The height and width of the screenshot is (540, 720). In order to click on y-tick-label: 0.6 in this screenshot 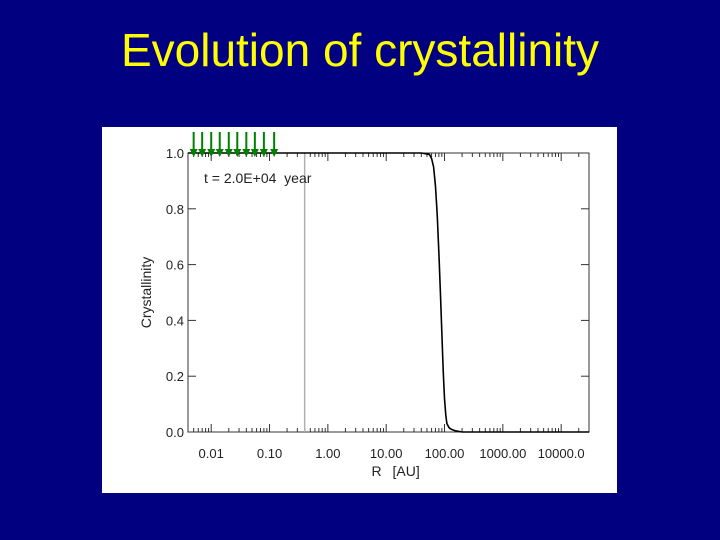, I will do `click(175, 265)`.